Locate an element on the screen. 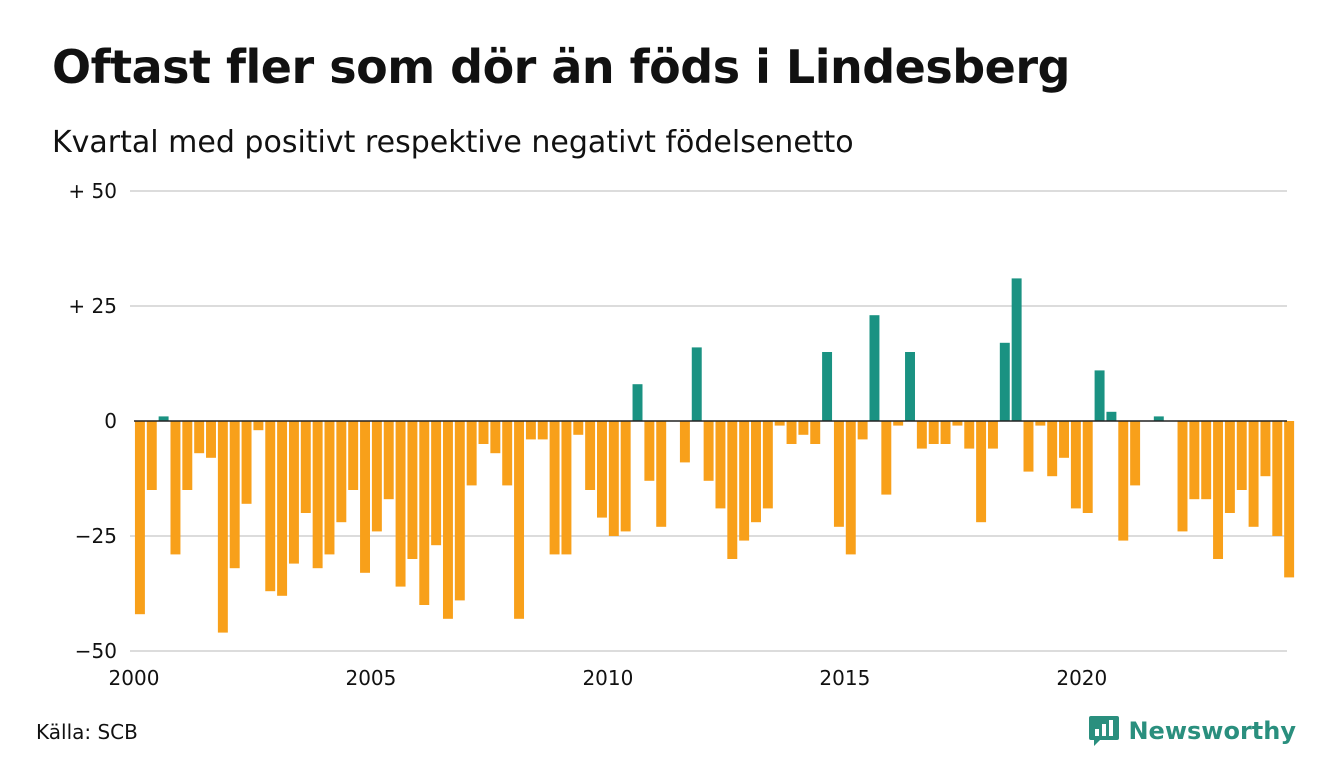 The height and width of the screenshot is (780, 1340). chart-speech-bubble-icon is located at coordinates (1104, 731).